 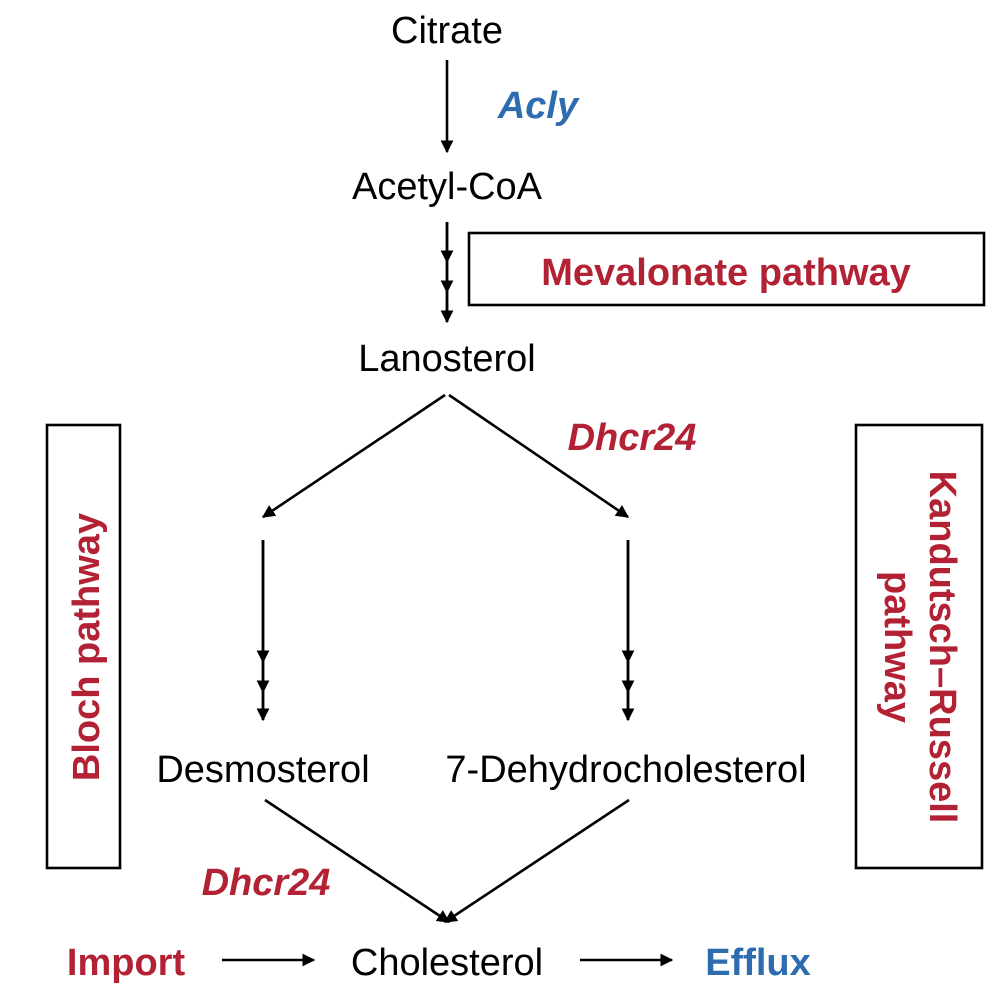 I want to click on kandutsch-russell-label-line2: pathway, so click(x=897, y=647).